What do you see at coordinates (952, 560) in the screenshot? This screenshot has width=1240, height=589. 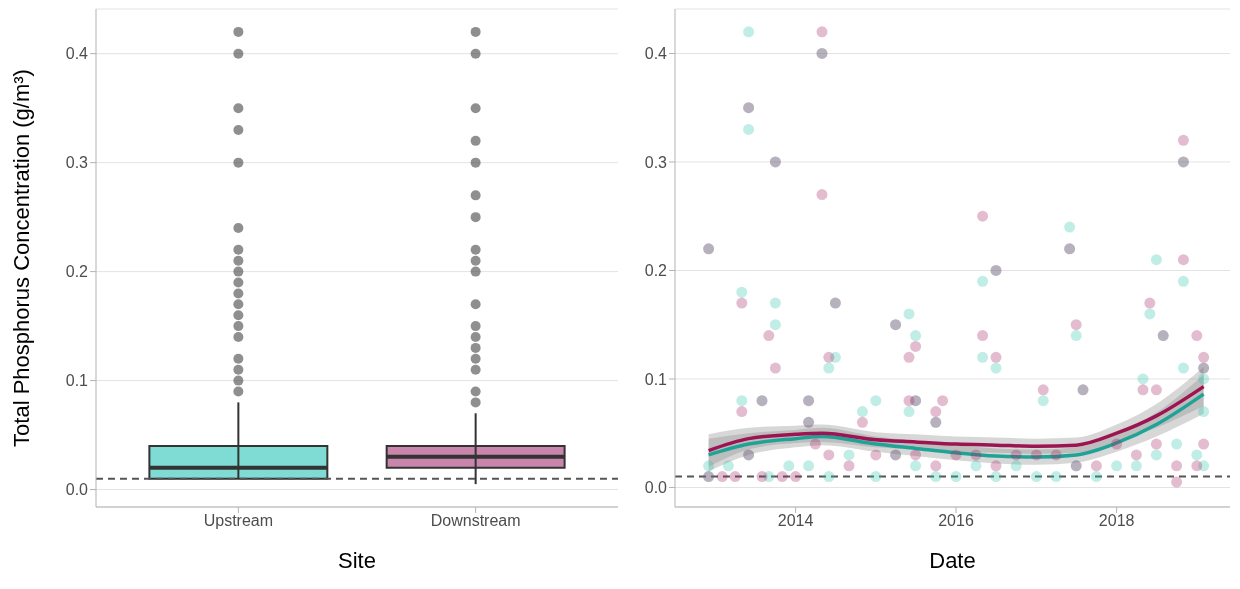 I see `x-axis-title: Date` at bounding box center [952, 560].